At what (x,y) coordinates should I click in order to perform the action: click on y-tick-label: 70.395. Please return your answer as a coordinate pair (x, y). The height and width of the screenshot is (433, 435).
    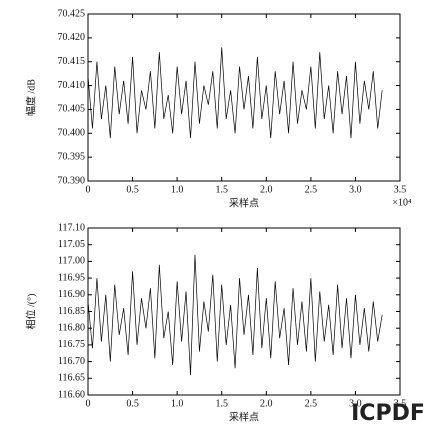
    Looking at the image, I should click on (72, 156).